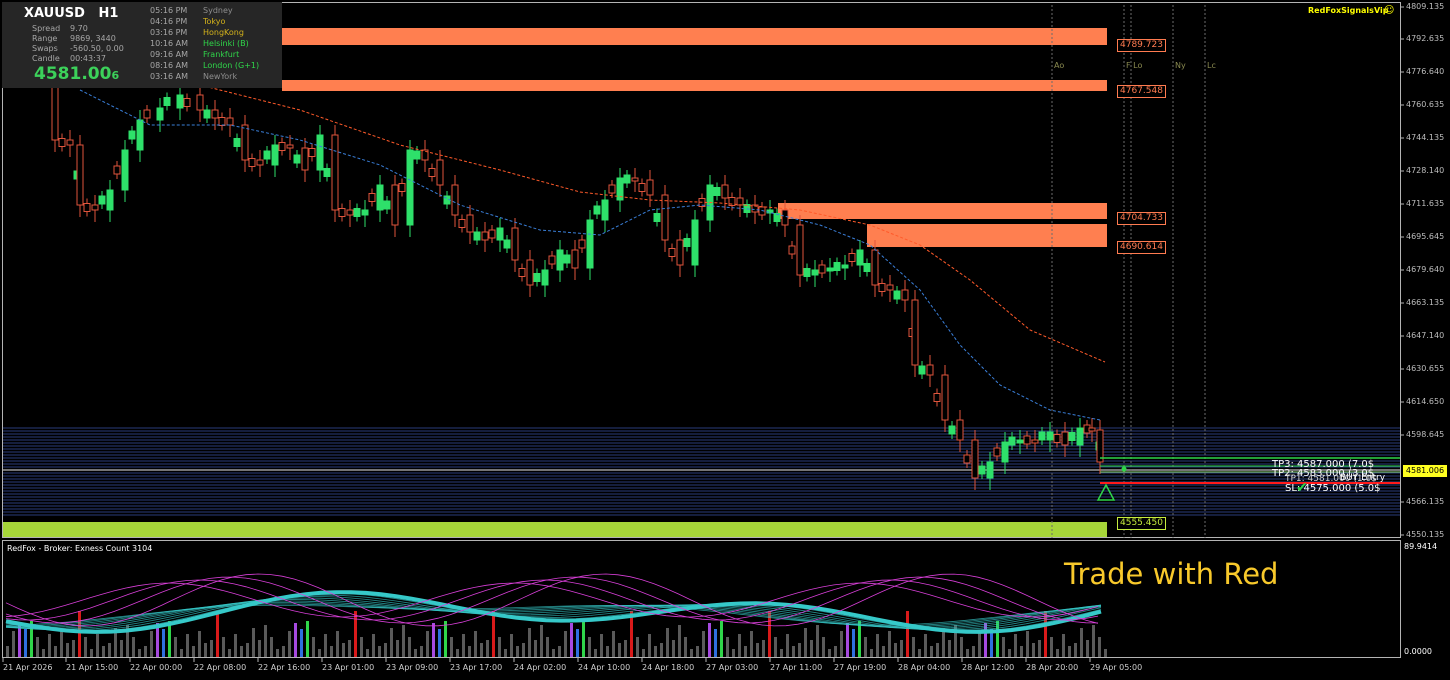  Describe the element at coordinates (88, 58) in the screenshot. I see `candle-value: 00:43:37` at that location.